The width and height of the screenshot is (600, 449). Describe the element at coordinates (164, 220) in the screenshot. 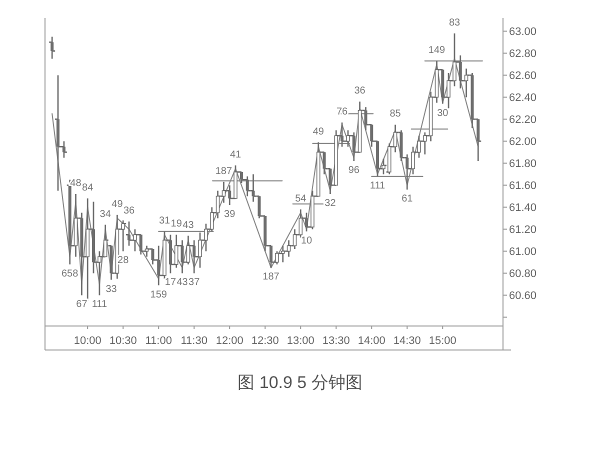

I see `annotation: 31` at that location.